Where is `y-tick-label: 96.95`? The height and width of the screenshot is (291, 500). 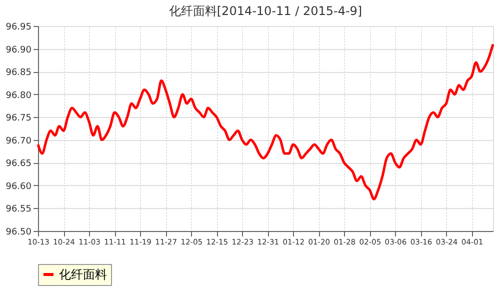 y-tick-label: 96.95 is located at coordinates (19, 27).